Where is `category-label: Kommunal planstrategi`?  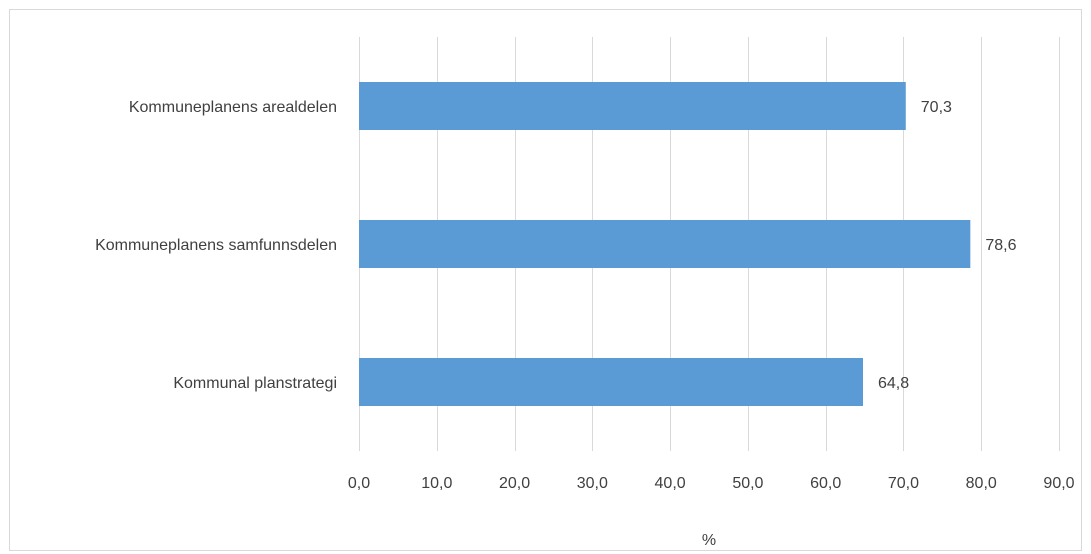
category-label: Kommunal planstrategi is located at coordinates (255, 383).